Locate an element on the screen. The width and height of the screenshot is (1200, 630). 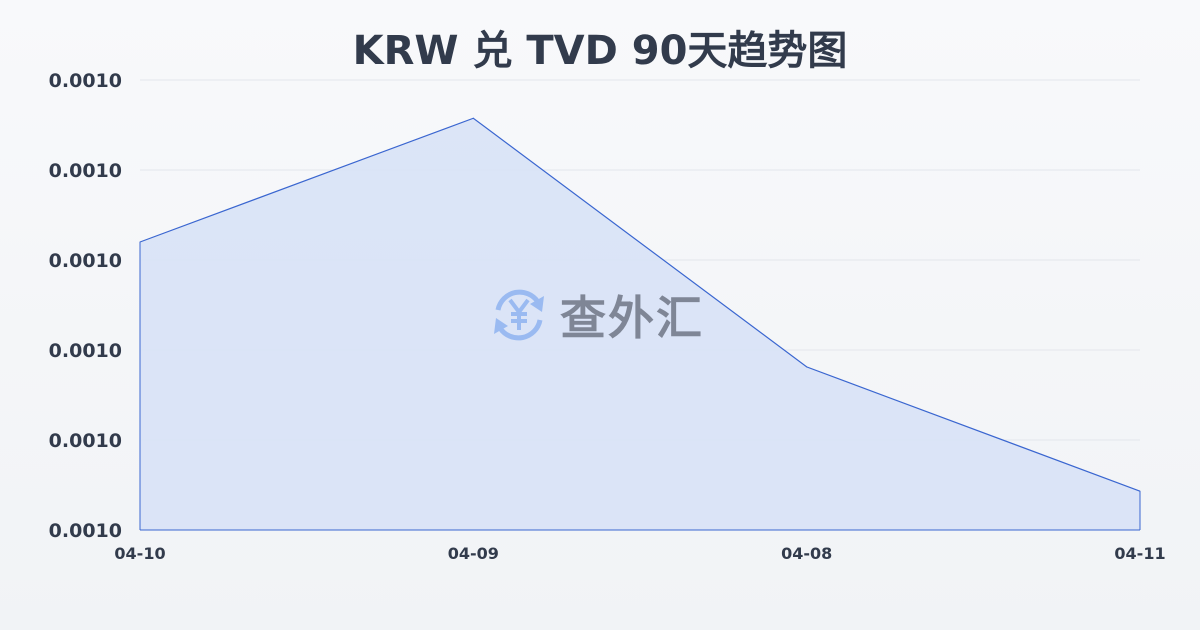
x-tick-label: 04-10 is located at coordinates (139, 553).